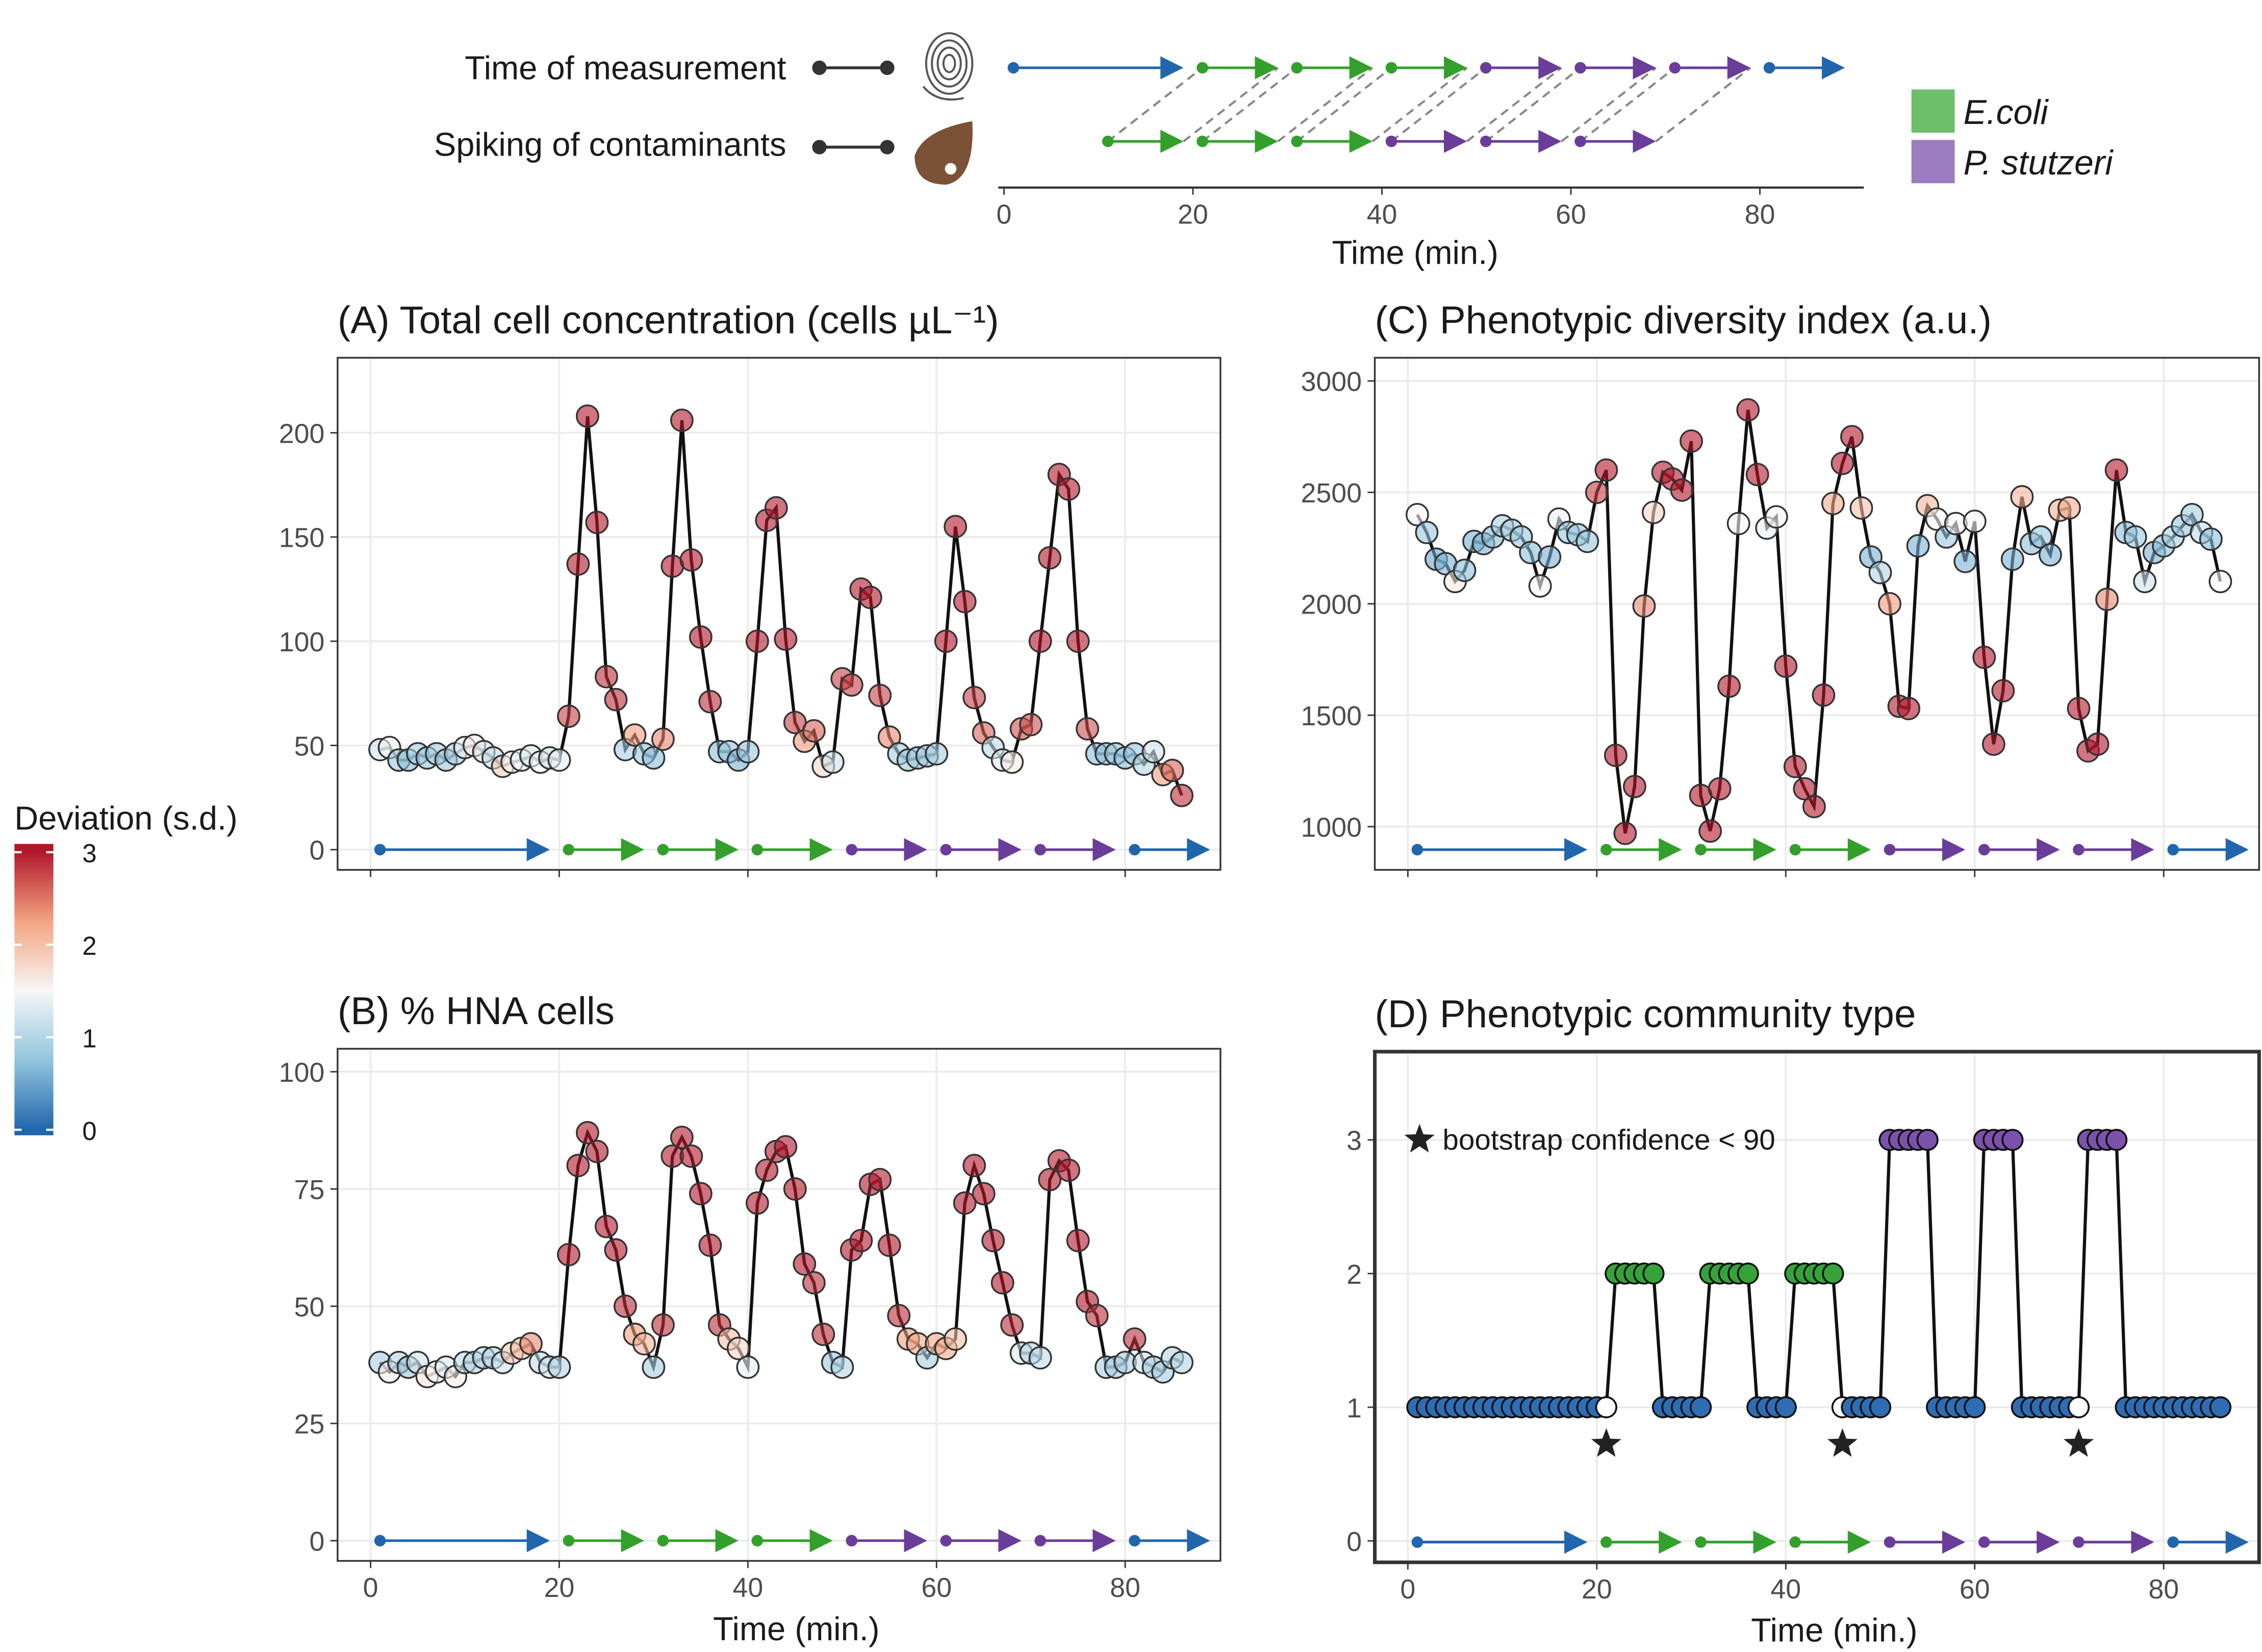 The height and width of the screenshot is (1652, 2262). Describe the element at coordinates (2163, 1589) in the screenshot. I see `x-tick-label: 80` at that location.